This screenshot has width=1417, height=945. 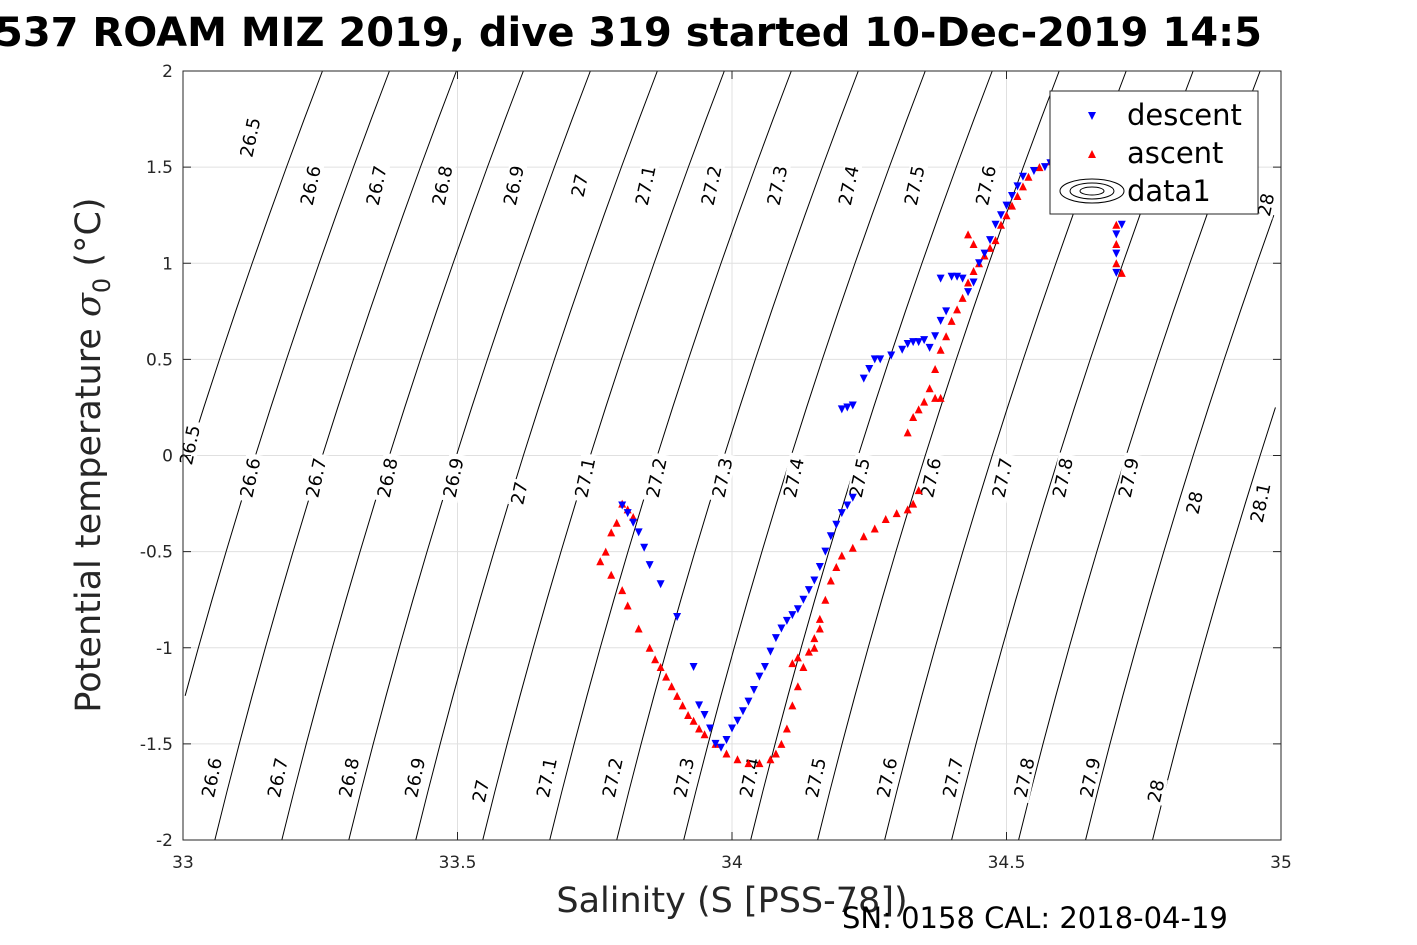 I want to click on contour-label-group: 28, so click(x=1156, y=791).